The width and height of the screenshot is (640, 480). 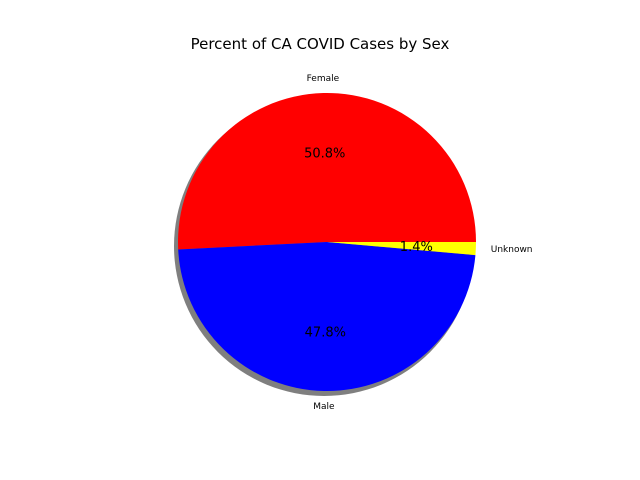 What do you see at coordinates (324, 407) in the screenshot?
I see `slice-label-male: Male` at bounding box center [324, 407].